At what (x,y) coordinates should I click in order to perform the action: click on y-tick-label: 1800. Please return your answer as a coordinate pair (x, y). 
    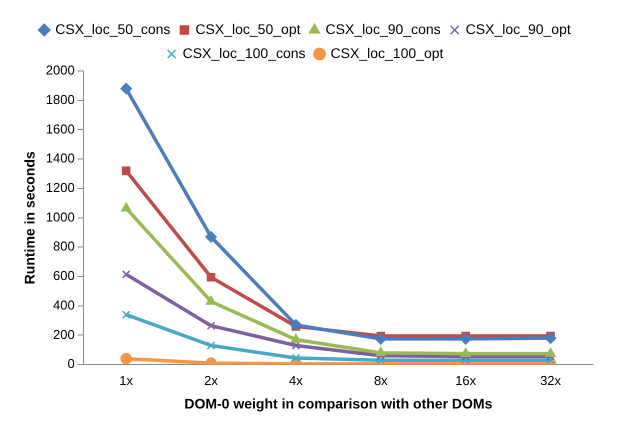
    Looking at the image, I should click on (60, 99).